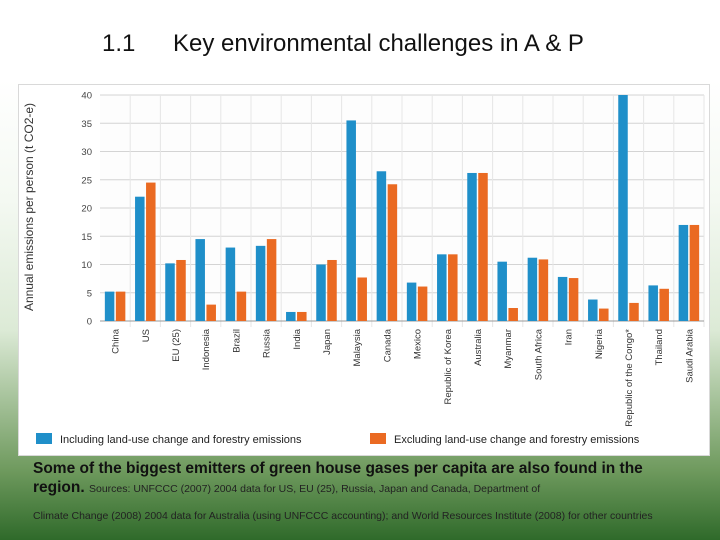 The height and width of the screenshot is (540, 720). I want to click on x-tick-label: Iran, so click(569, 337).